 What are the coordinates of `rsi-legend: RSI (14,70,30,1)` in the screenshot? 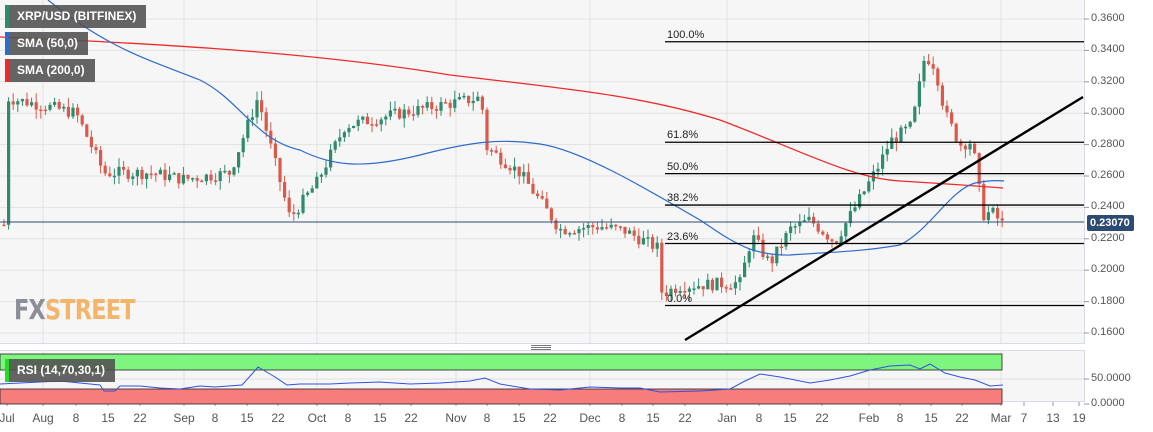 It's located at (60, 370).